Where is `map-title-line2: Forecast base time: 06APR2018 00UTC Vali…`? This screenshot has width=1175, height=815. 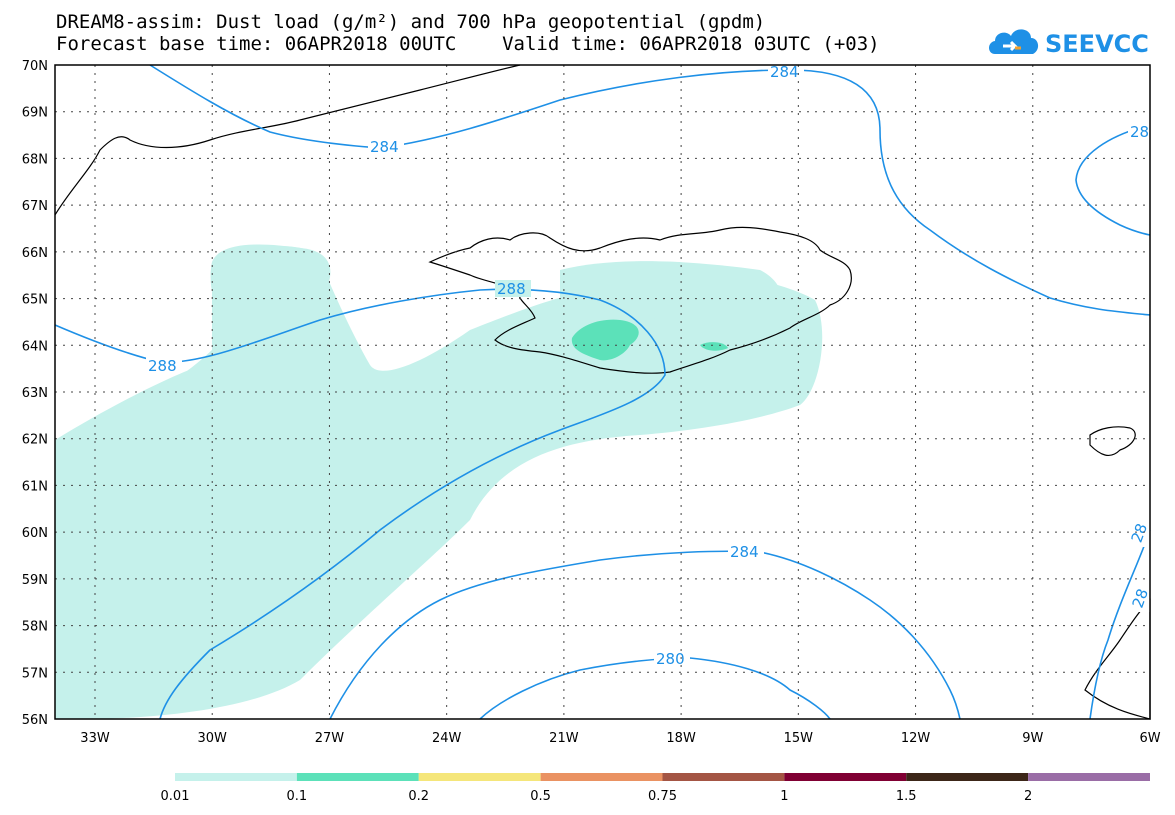
map-title-line2: Forecast base time: 06APR2018 00UTC Vali… is located at coordinates (468, 44).